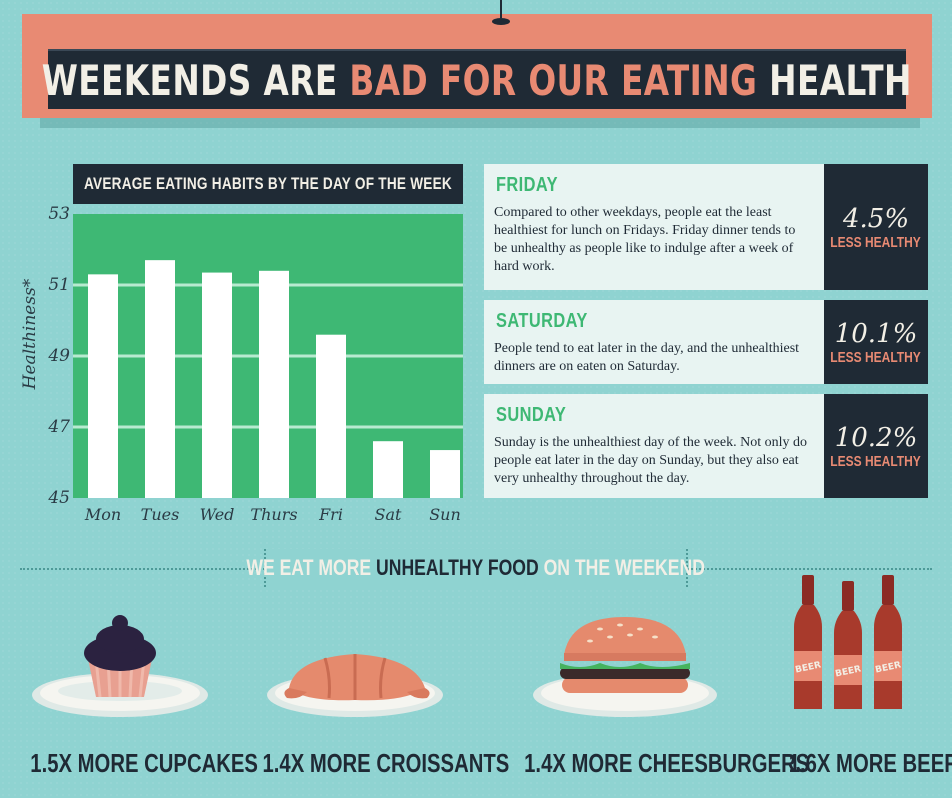 The height and width of the screenshot is (798, 952). I want to click on cupcake-icon, so click(120, 666).